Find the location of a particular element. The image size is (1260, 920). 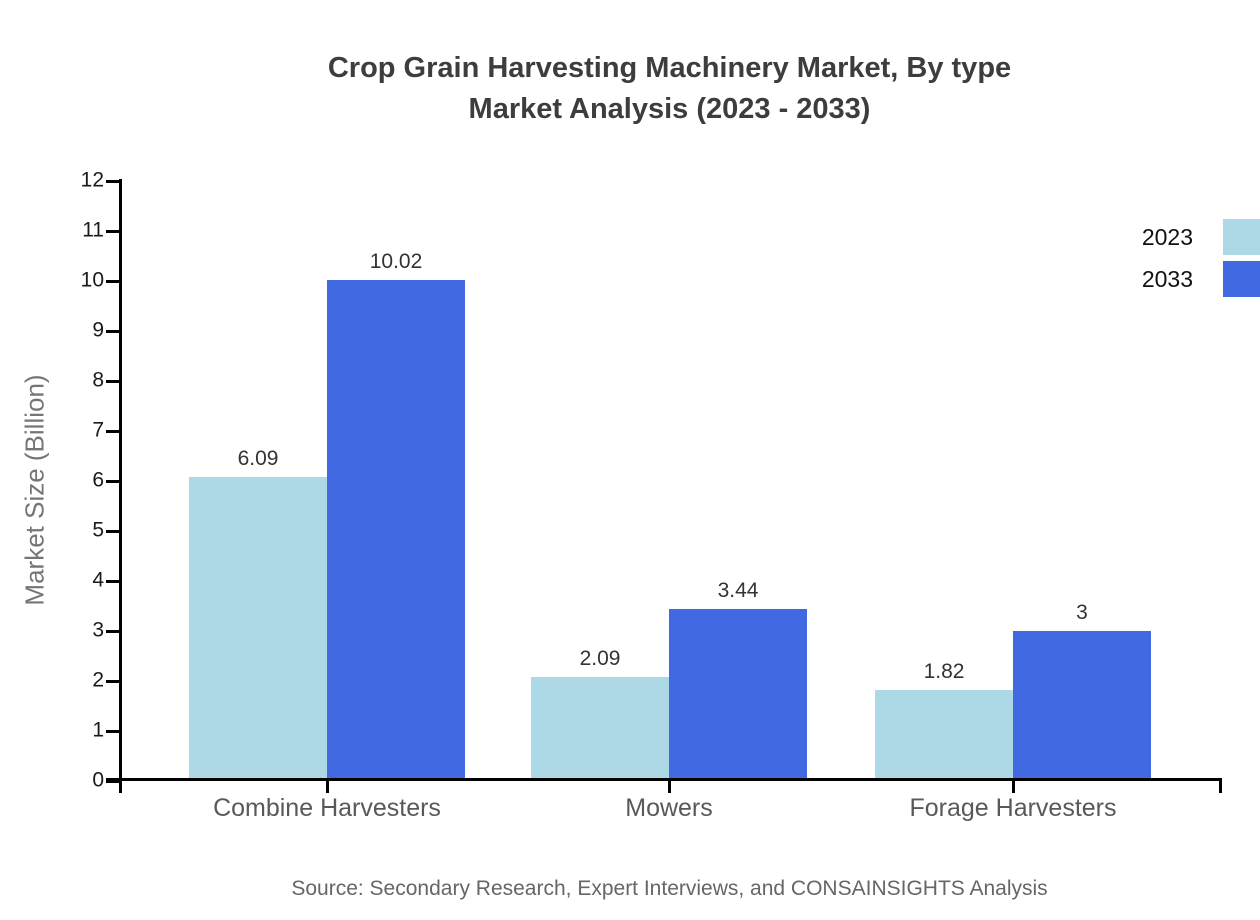

legend-label-2023: 2023 is located at coordinates (1167, 236).